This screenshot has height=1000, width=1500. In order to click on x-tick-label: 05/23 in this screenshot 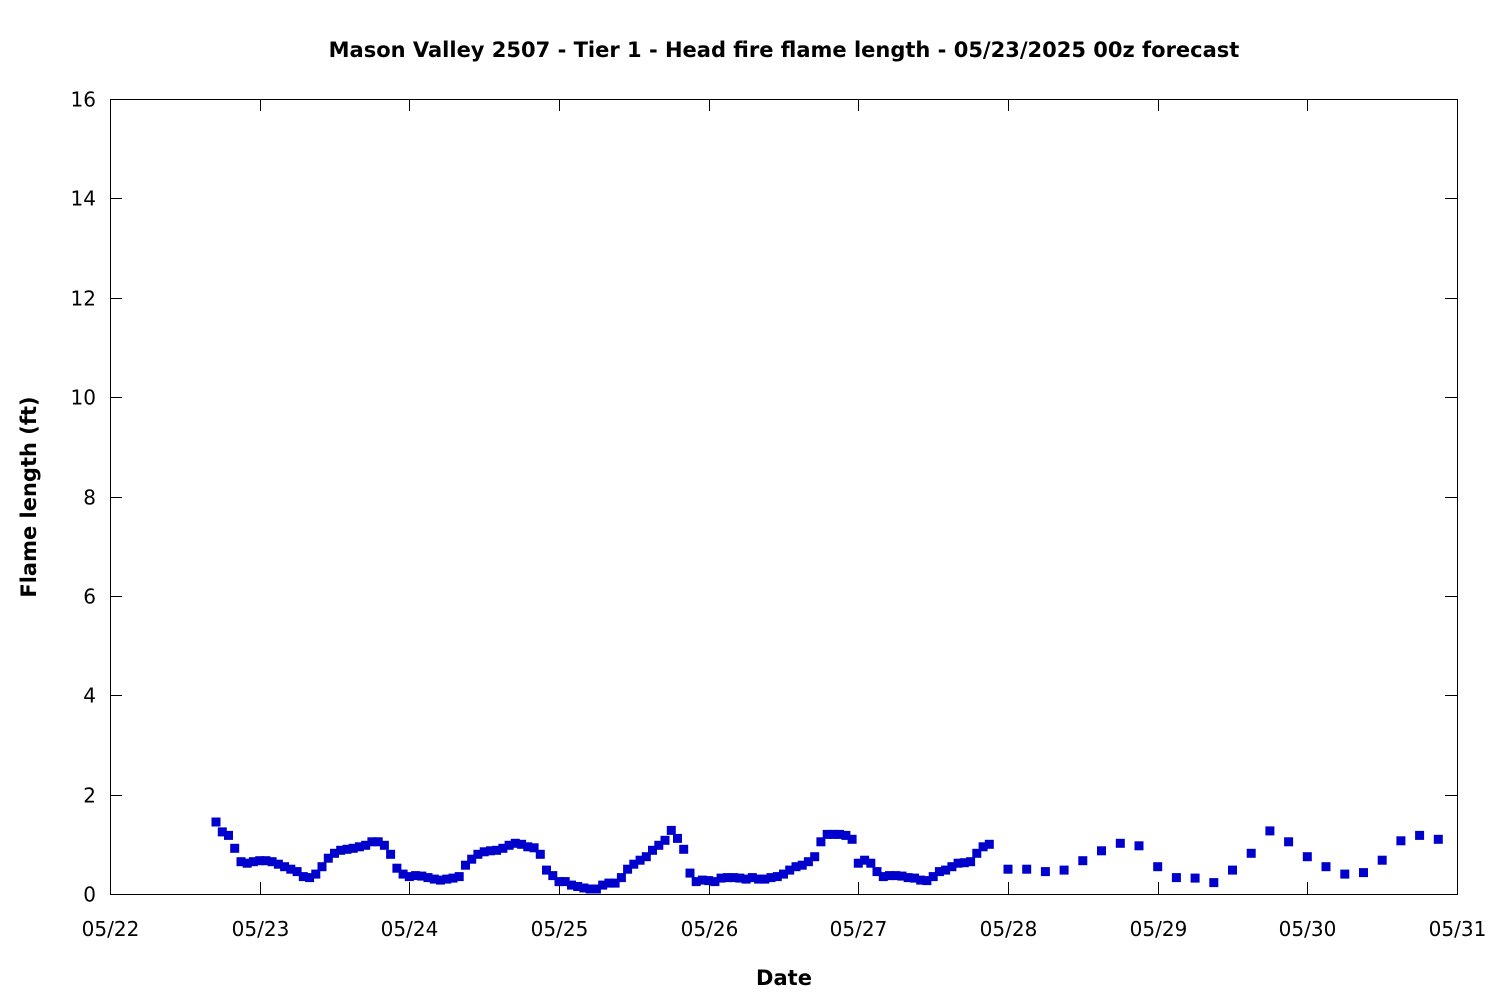, I will do `click(261, 929)`.